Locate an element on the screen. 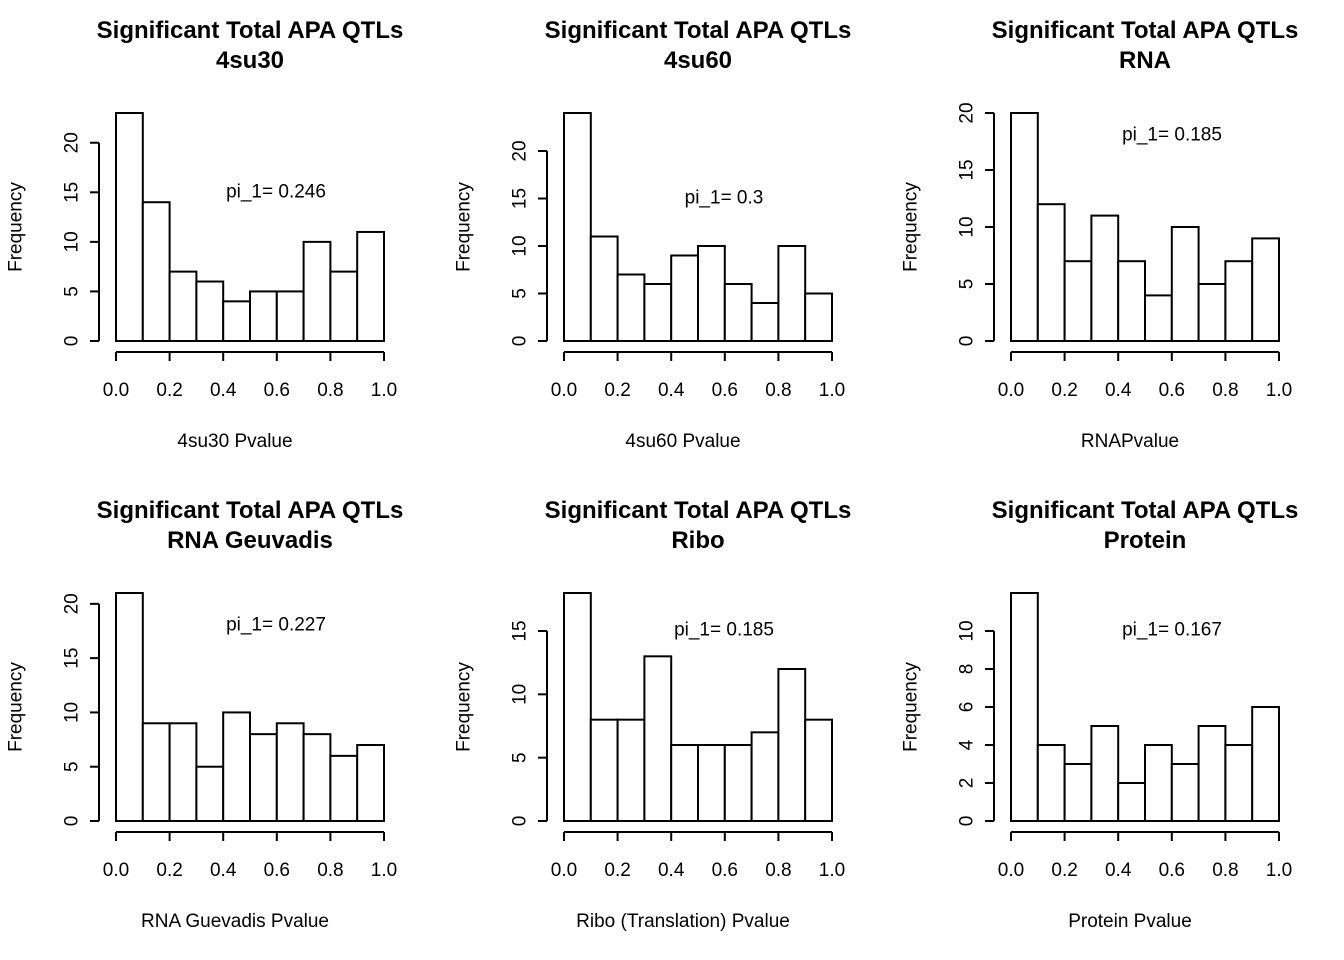  x-axis-label: 4su30 Pvalue is located at coordinates (234, 441).